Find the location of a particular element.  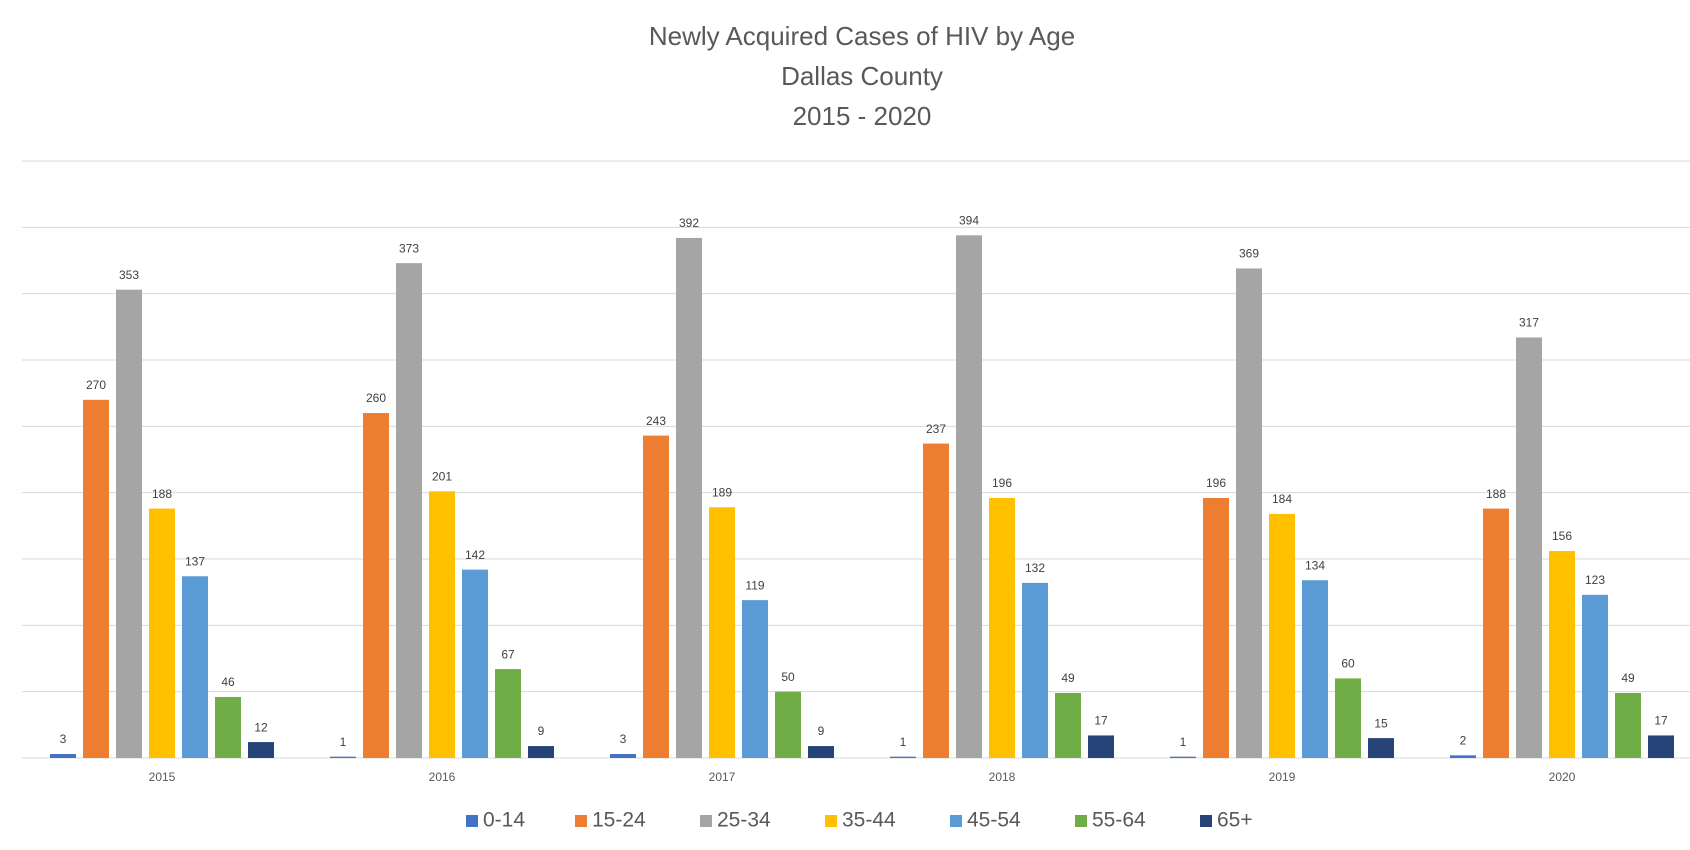

data-label: 60 is located at coordinates (1348, 664).